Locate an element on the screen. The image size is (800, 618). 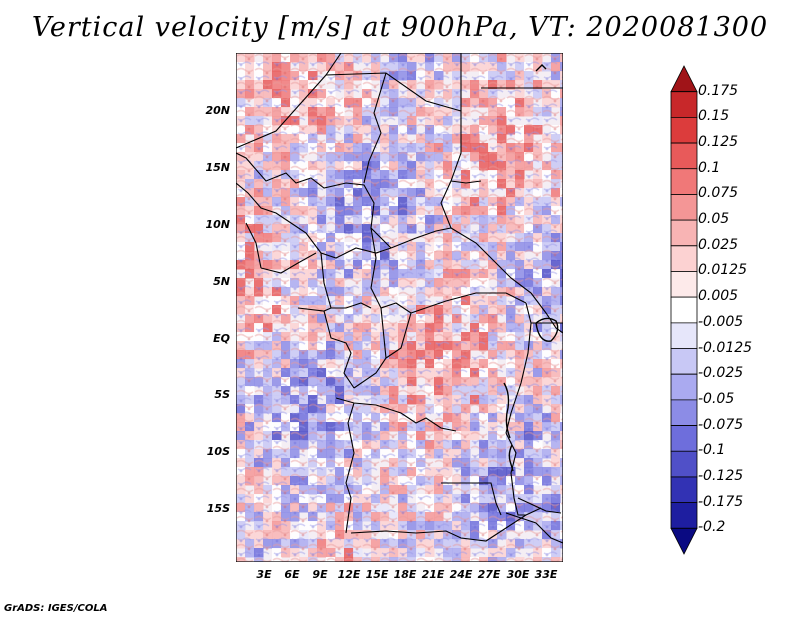
lat-label: 15S is located at coordinates (218, 508).